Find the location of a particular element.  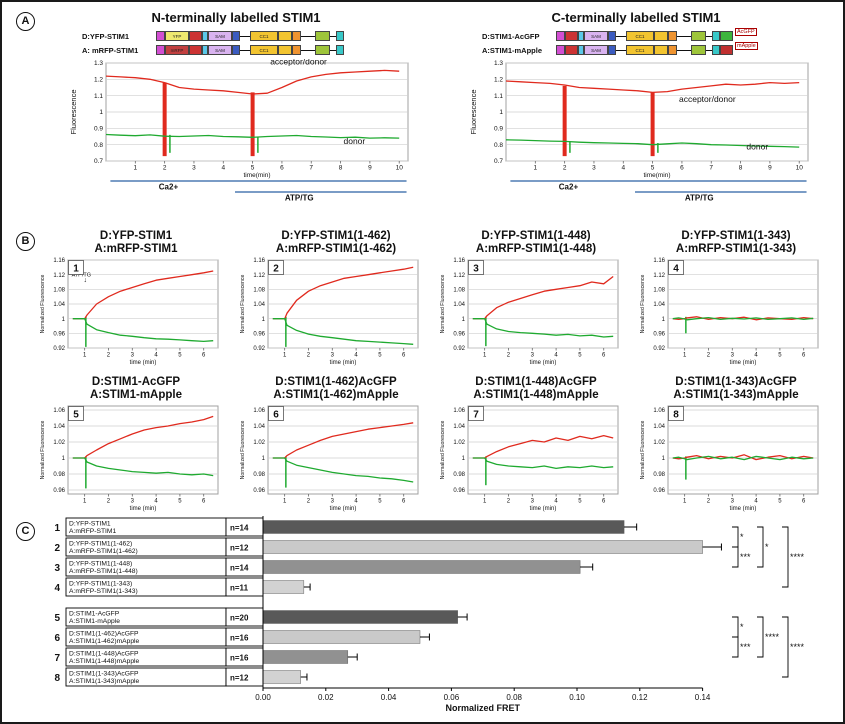

trace-donor is located at coordinates (252, 136).